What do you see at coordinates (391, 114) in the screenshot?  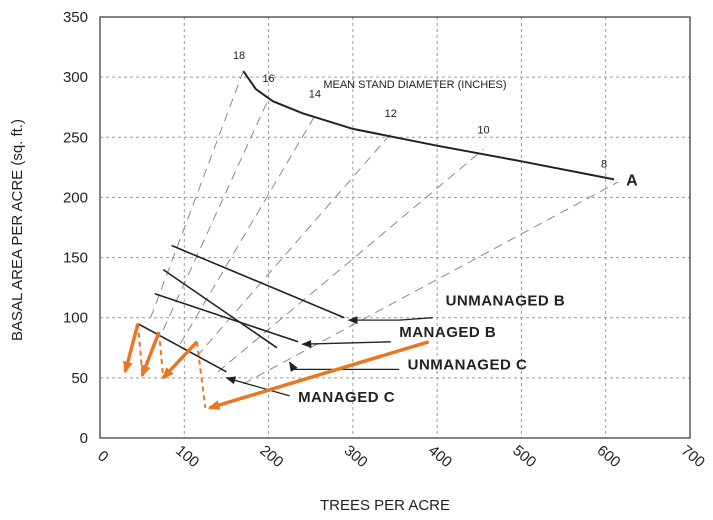 I see `diameter-label: 12` at bounding box center [391, 114].